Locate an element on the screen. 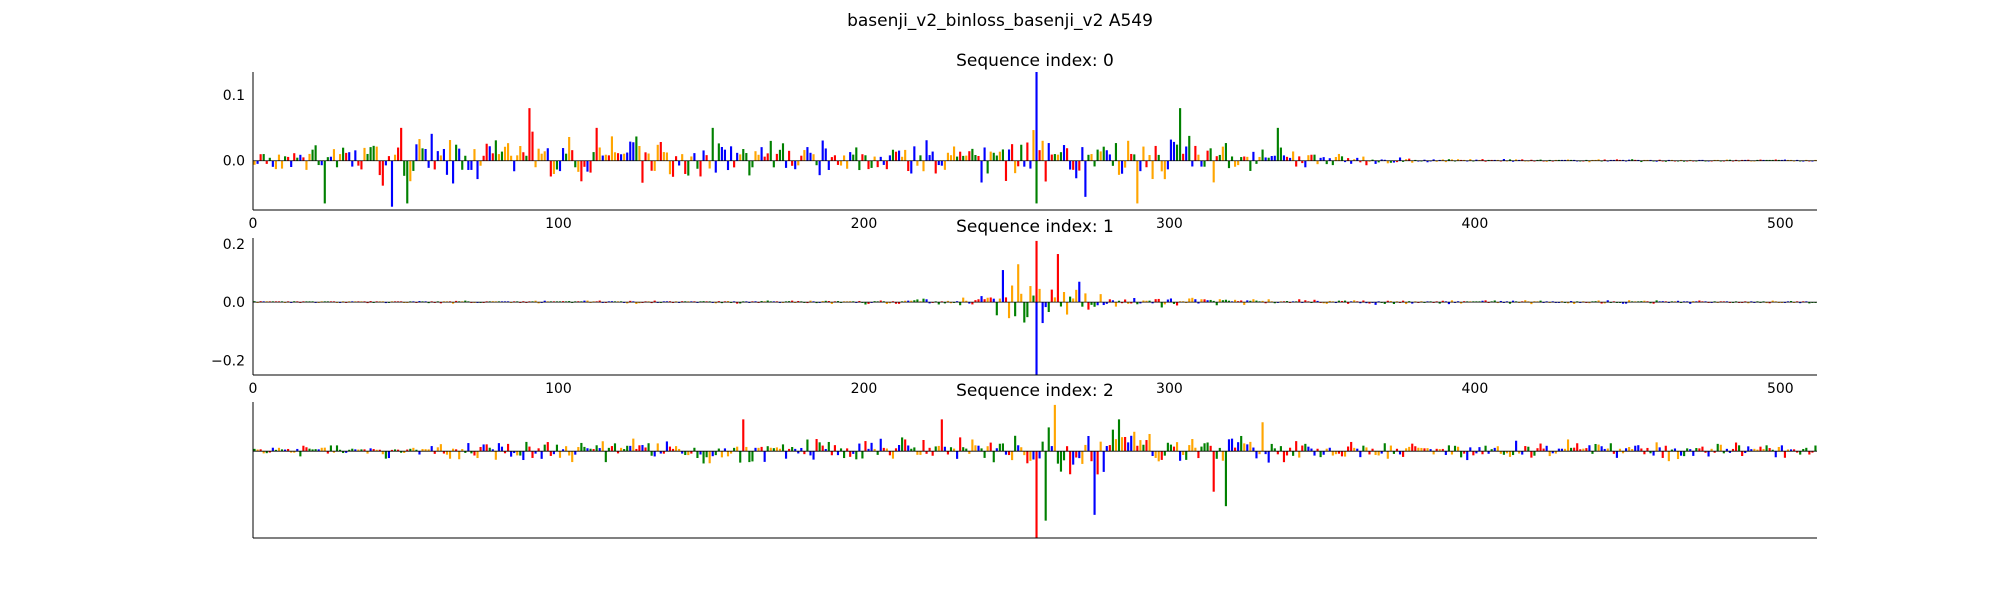 Image resolution: width=2000 pixels, height=600 pixels. x-tick-label: 300 is located at coordinates (1169, 389).